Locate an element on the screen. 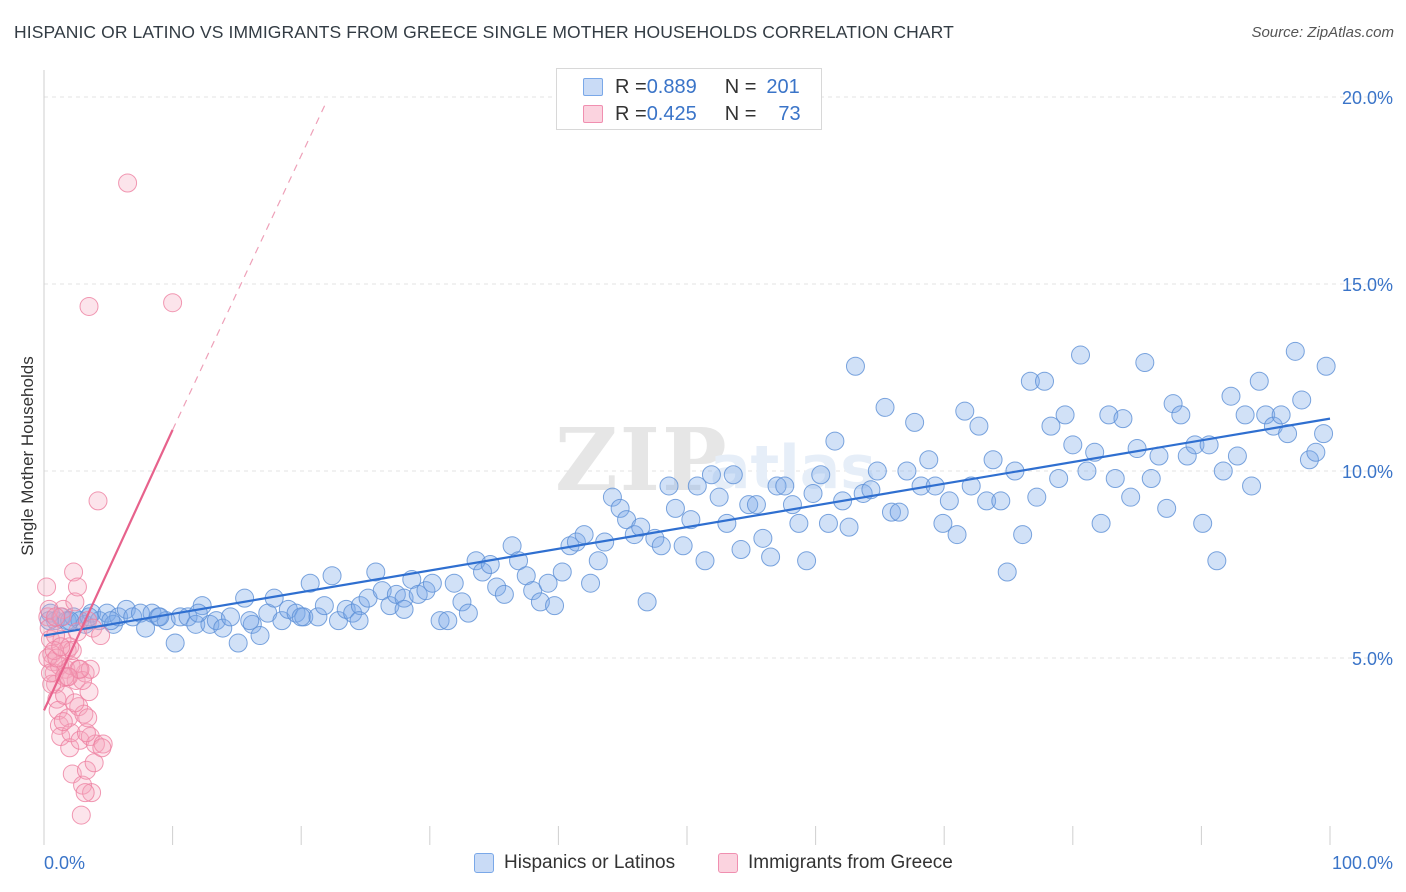 Image resolution: width=1406 pixels, height=892 pixels. bottom-legend-hispanics: Hispanics or Latinos is located at coordinates (574, 863).